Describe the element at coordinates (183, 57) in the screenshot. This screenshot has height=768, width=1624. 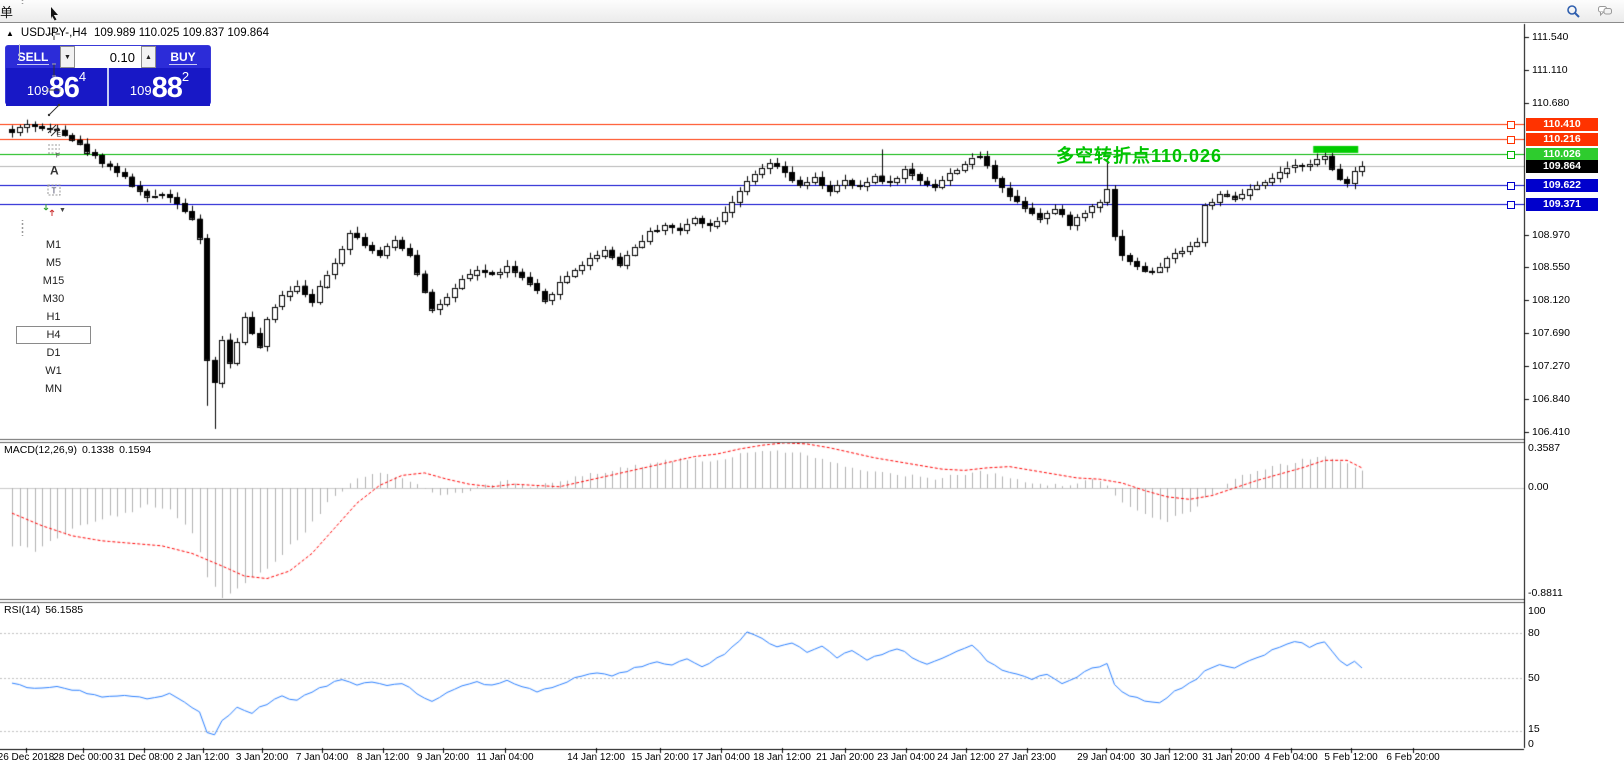
I see `buy-button: BUY` at that location.